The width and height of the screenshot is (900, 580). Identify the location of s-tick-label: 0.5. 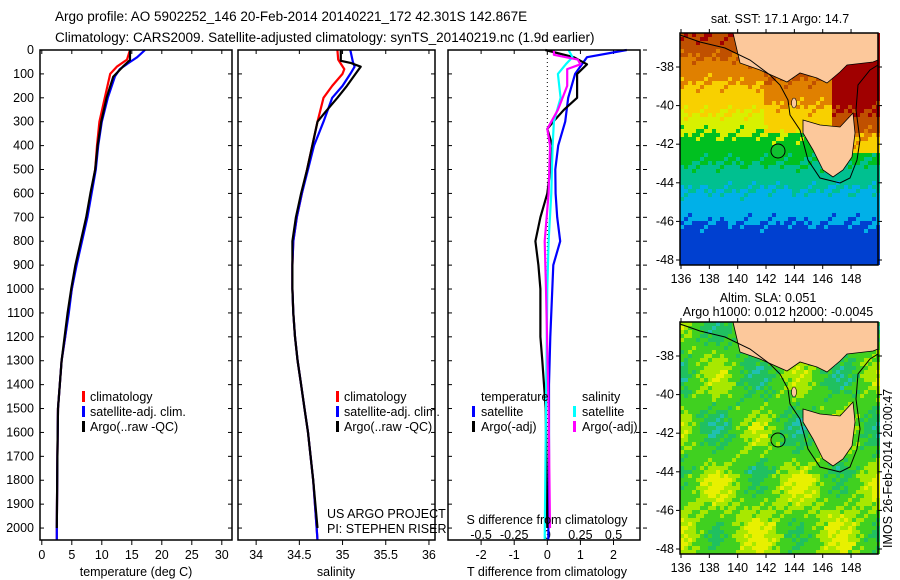
(613, 535).